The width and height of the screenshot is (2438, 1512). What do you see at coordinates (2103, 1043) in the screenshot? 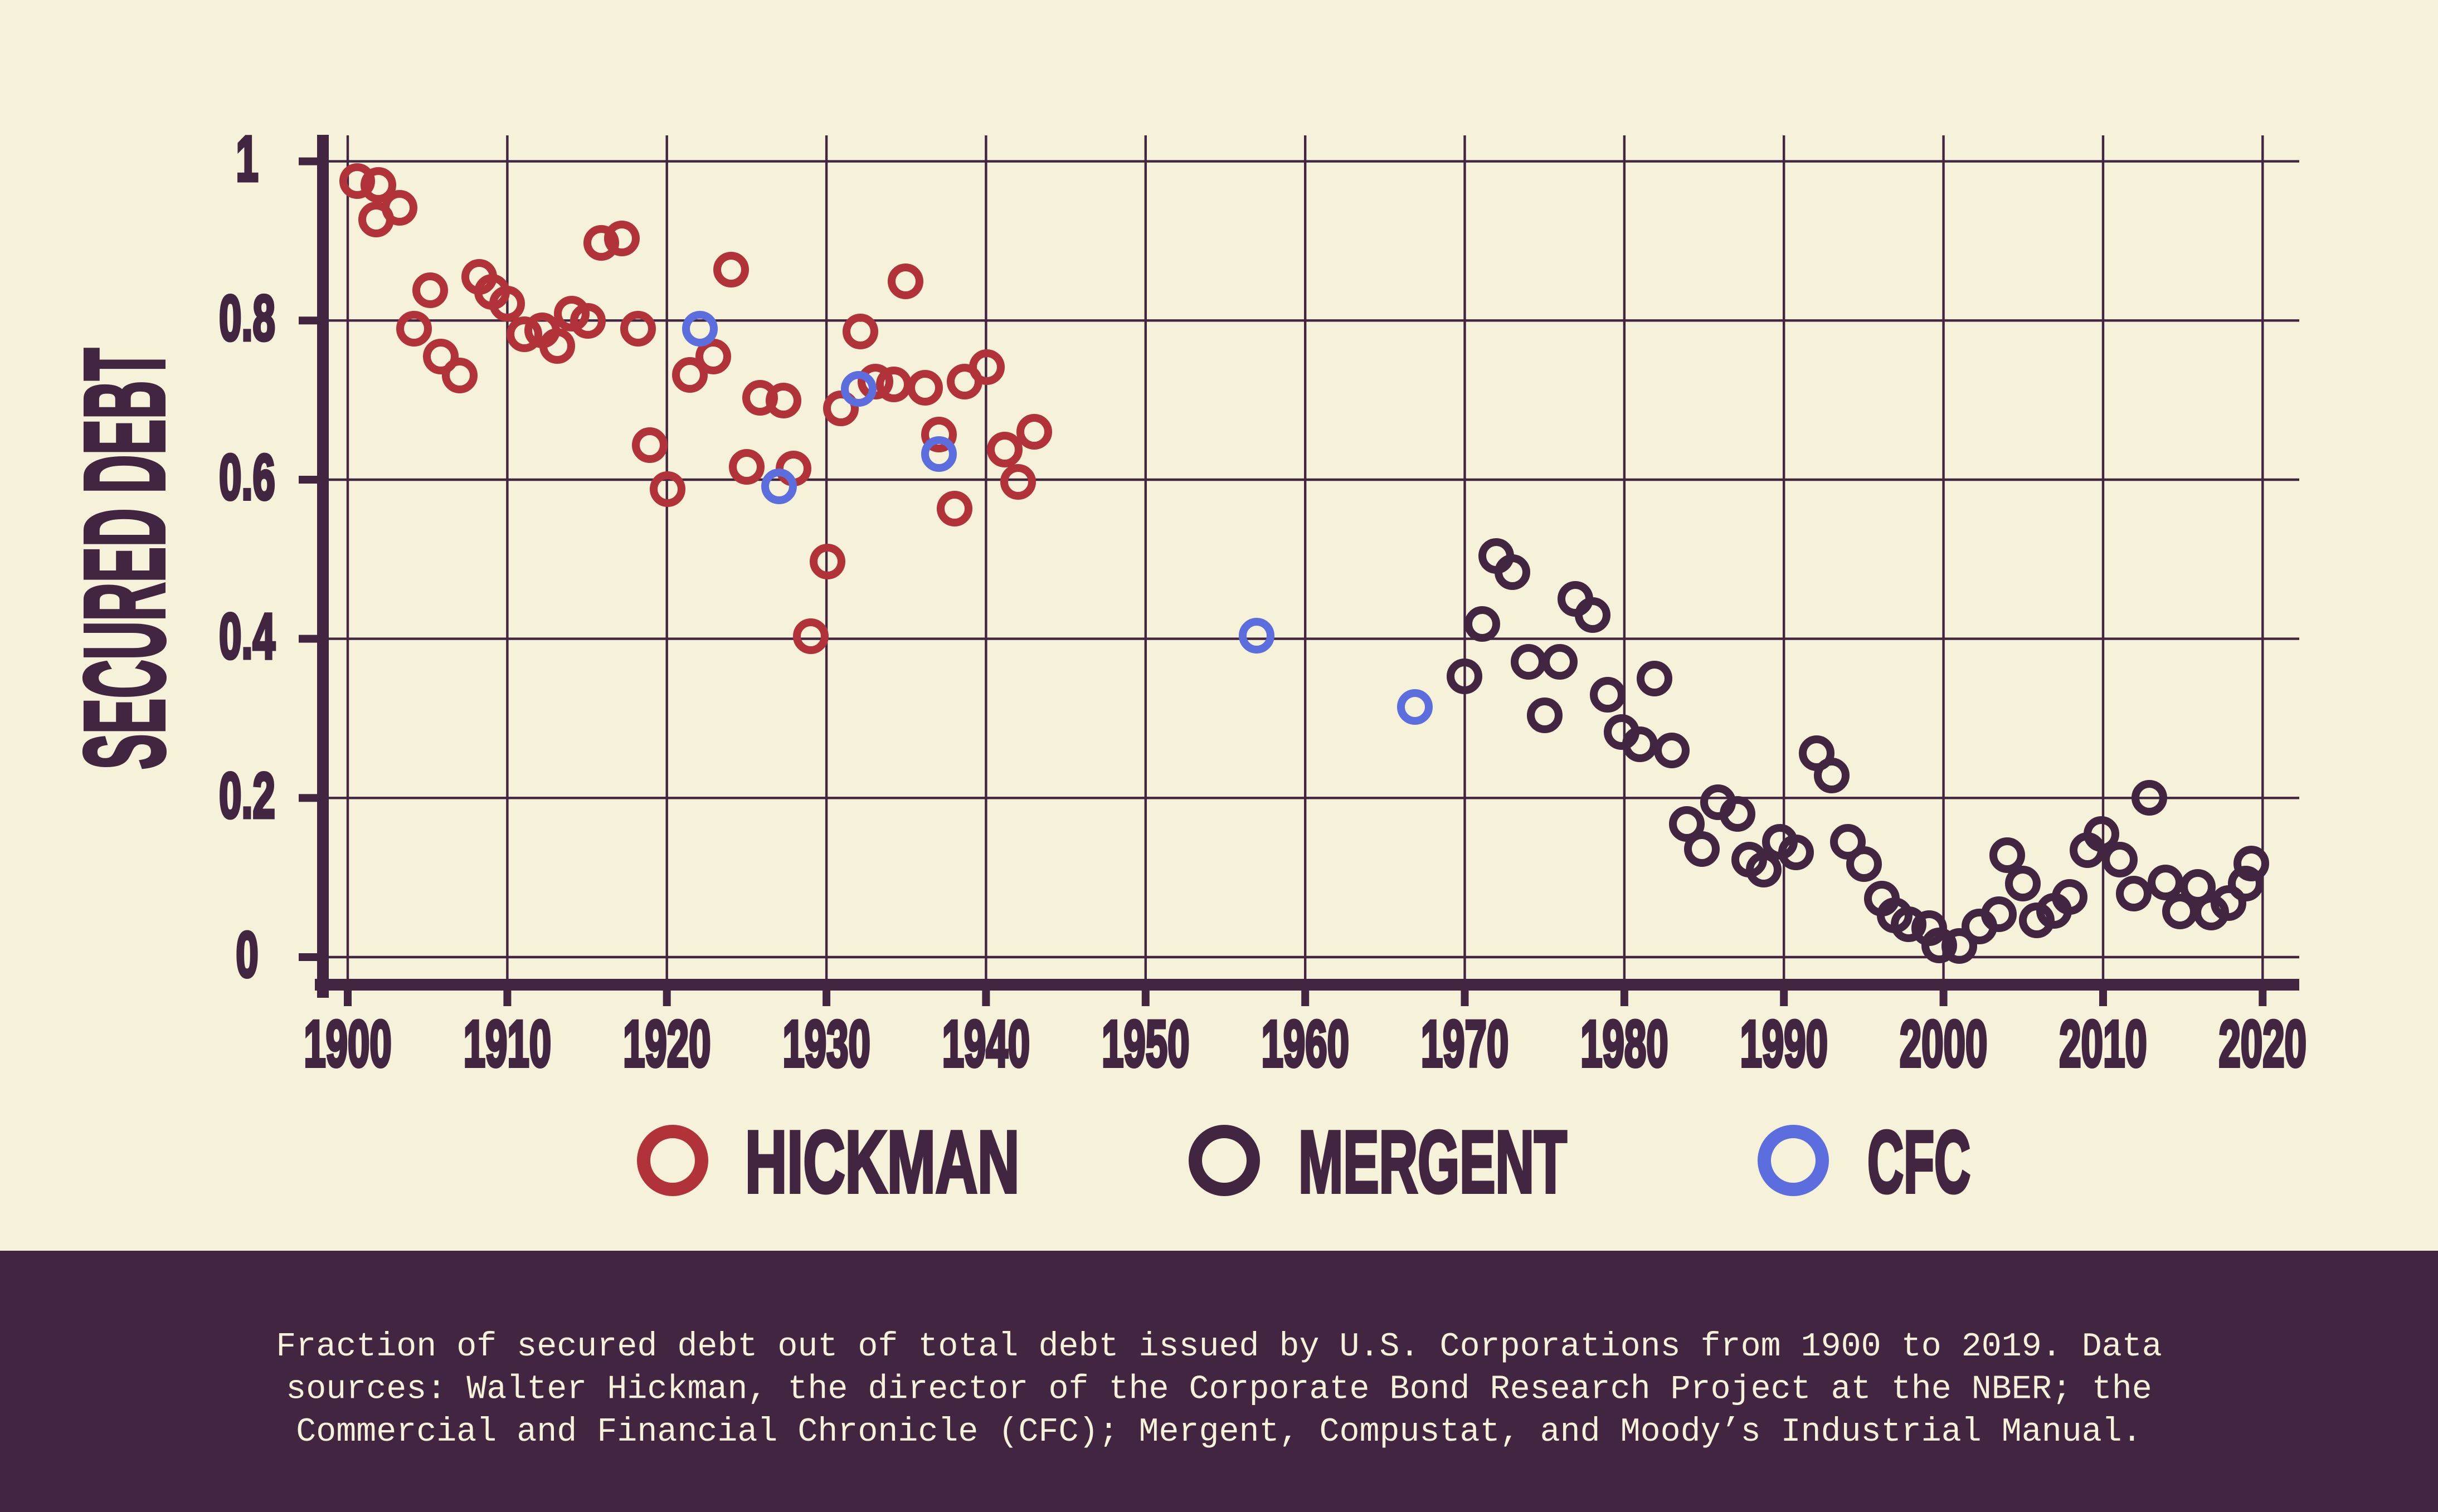
I see `svg-text: 2010` at bounding box center [2103, 1043].